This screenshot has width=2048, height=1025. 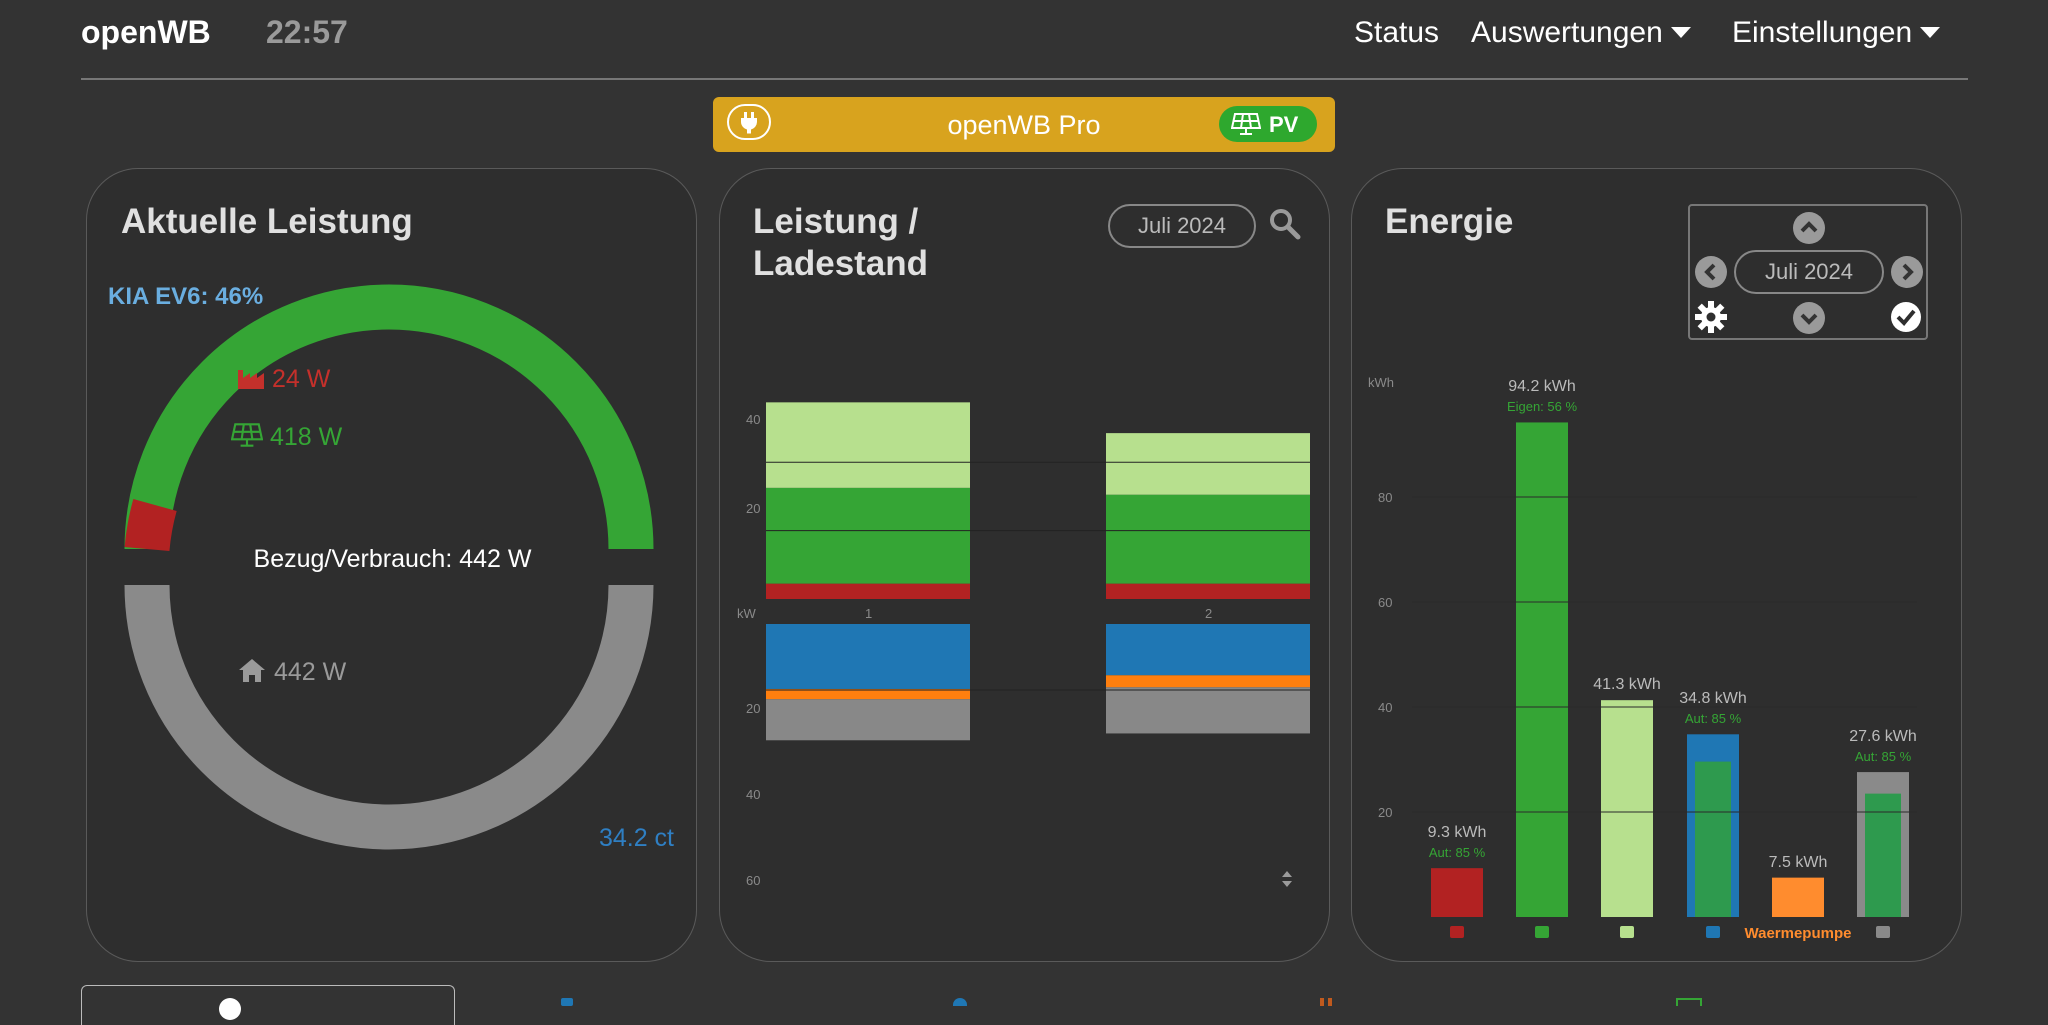 I want to click on house-power-value: 442 W, so click(x=310, y=672).